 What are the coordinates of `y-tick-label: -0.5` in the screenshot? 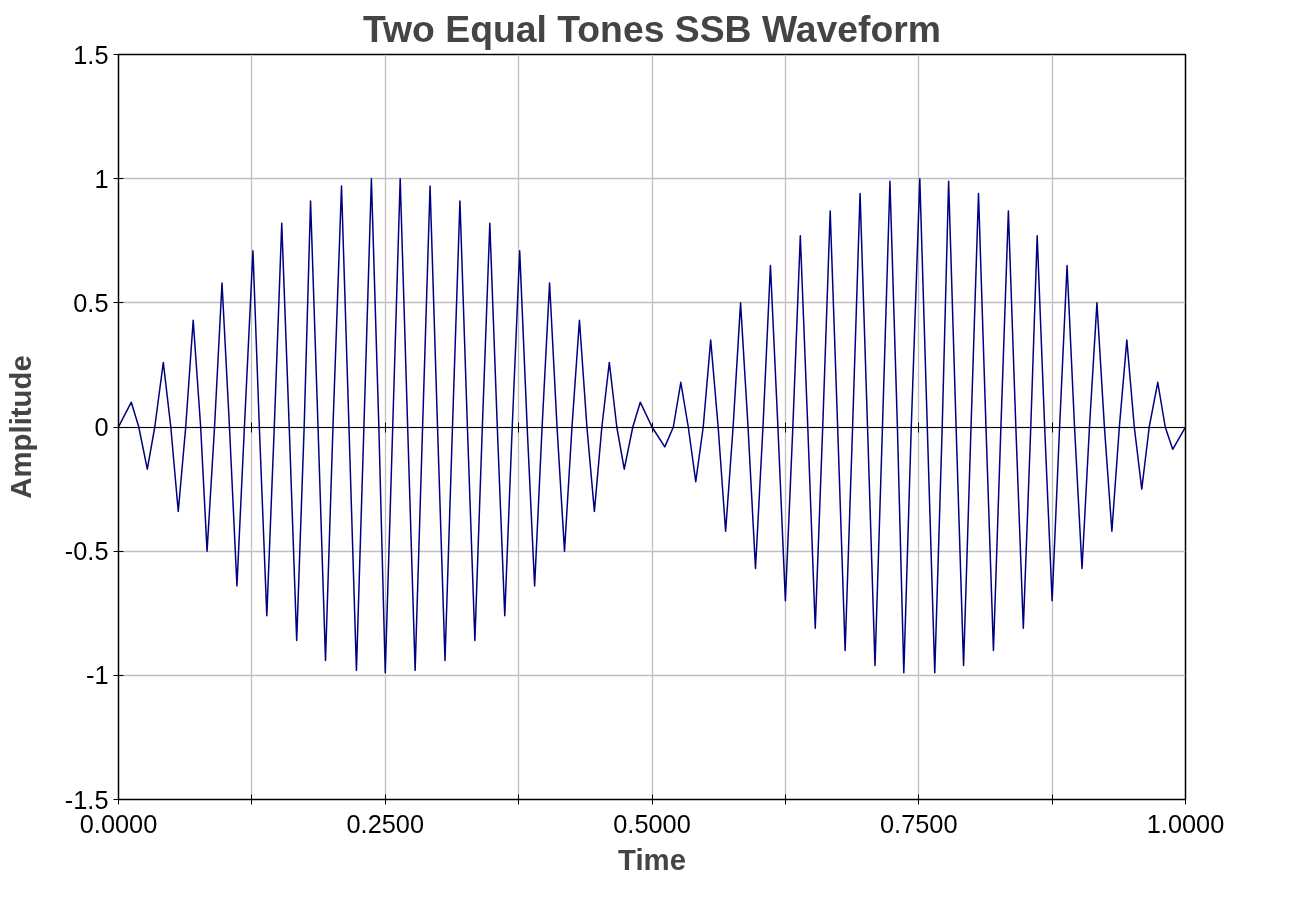 It's located at (86, 551).